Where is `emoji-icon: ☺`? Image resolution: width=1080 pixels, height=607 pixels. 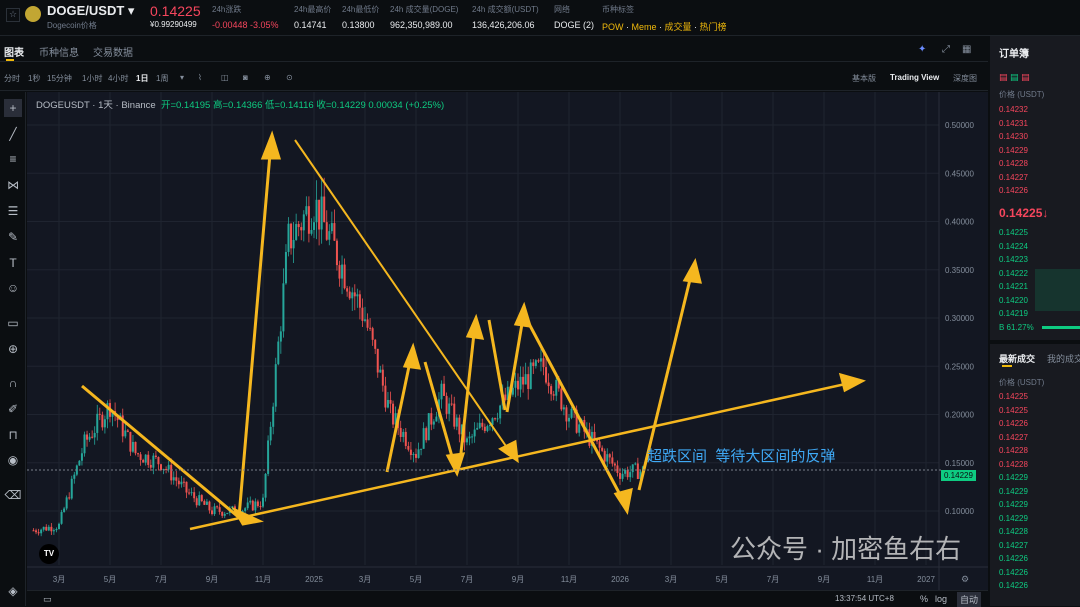
emoji-icon: ☺ is located at coordinates (13, 288).